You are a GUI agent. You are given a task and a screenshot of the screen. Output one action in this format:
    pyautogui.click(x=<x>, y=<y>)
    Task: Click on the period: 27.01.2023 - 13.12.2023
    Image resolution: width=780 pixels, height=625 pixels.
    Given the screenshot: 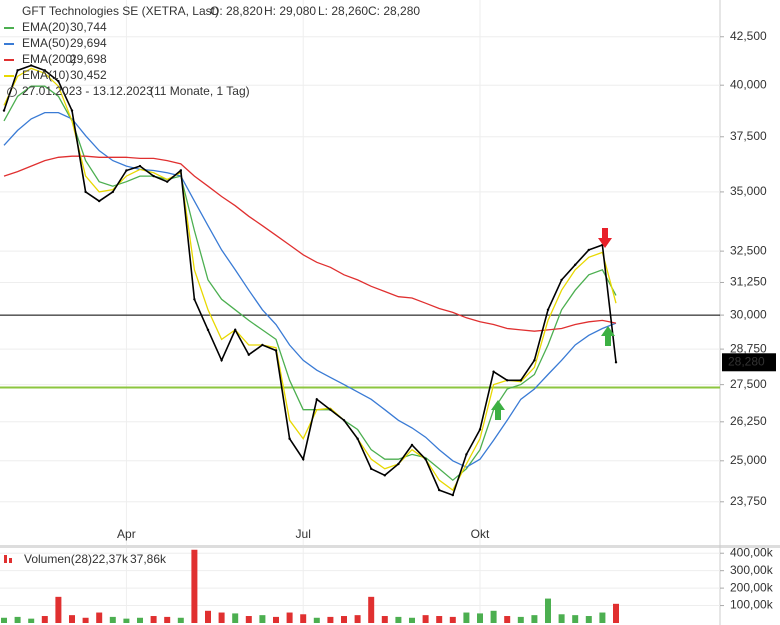 What is the action you would take?
    pyautogui.click(x=87, y=91)
    